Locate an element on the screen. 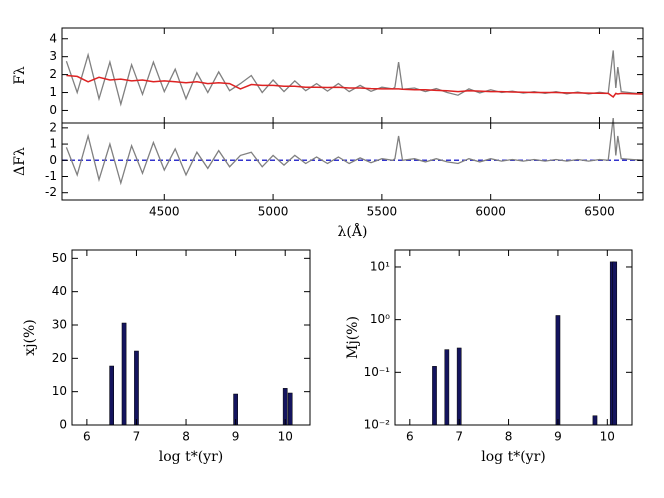 The height and width of the screenshot is (498, 664). x-axis-label: λ(Å) is located at coordinates (353, 231).